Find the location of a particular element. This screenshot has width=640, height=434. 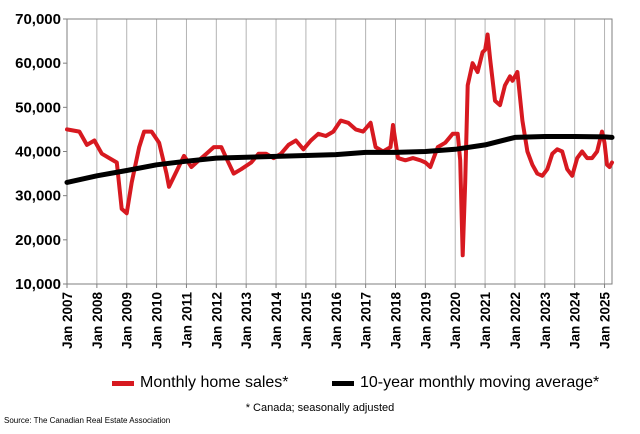

legend-swatch-moving-average is located at coordinates (343, 383).